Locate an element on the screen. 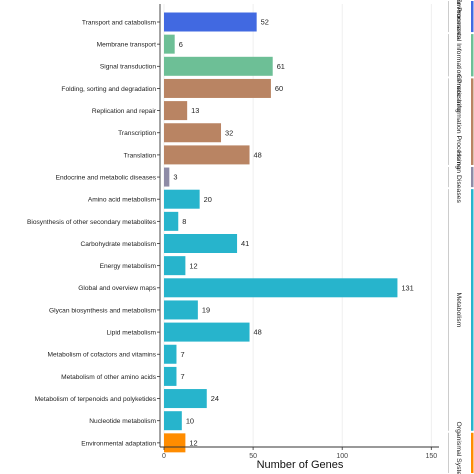 The image size is (474, 474). category-label: Amino acid metabolism is located at coordinates (122, 200).